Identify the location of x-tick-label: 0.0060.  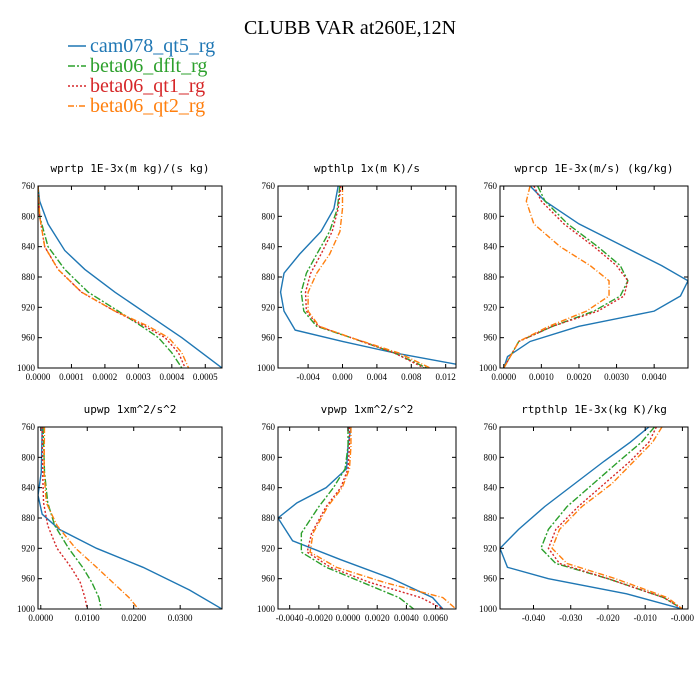
(435, 618).